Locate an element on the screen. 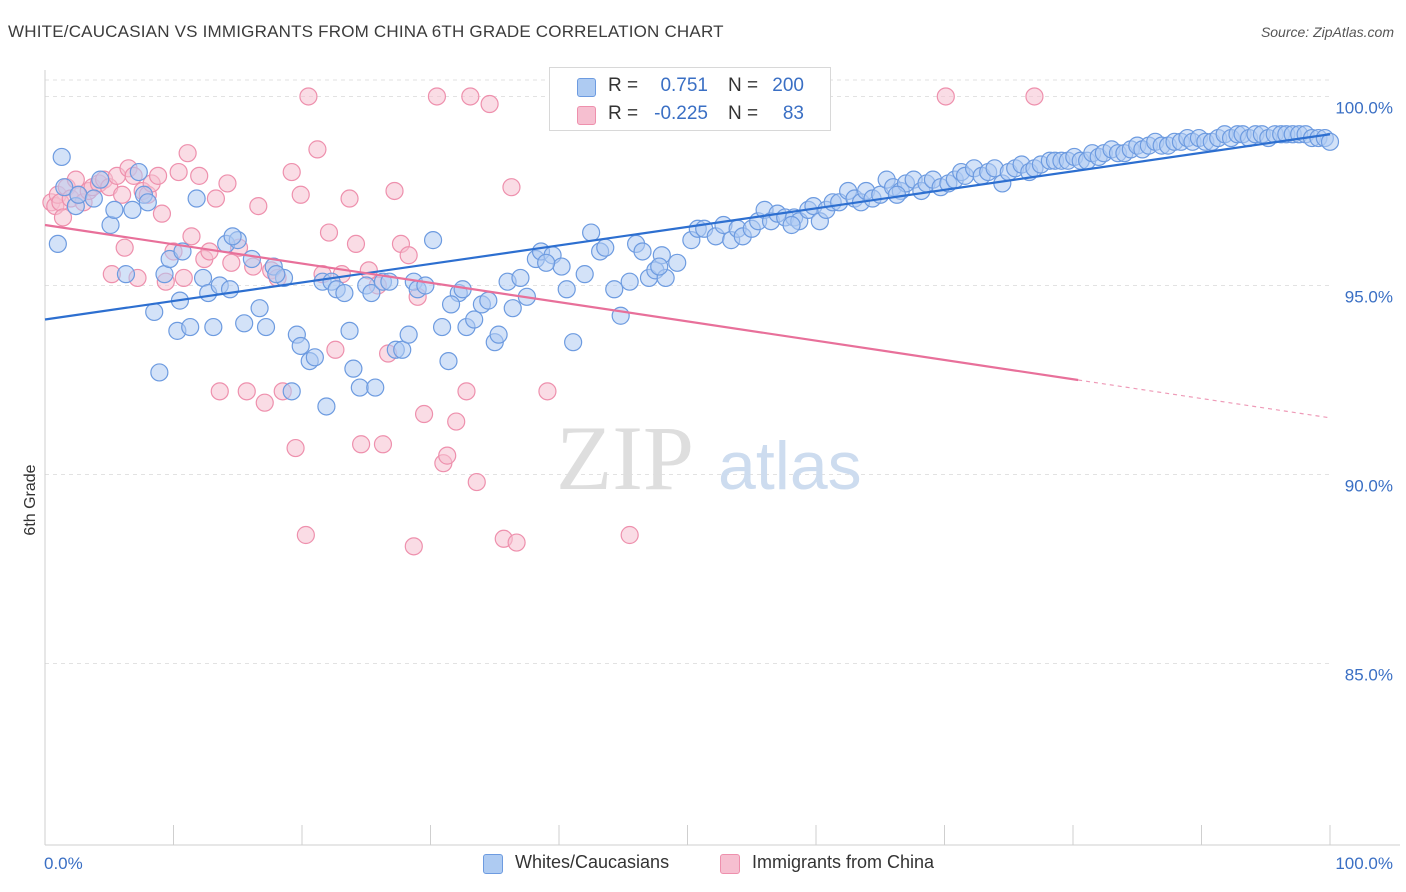  n-value: 200 is located at coordinates (788, 85).